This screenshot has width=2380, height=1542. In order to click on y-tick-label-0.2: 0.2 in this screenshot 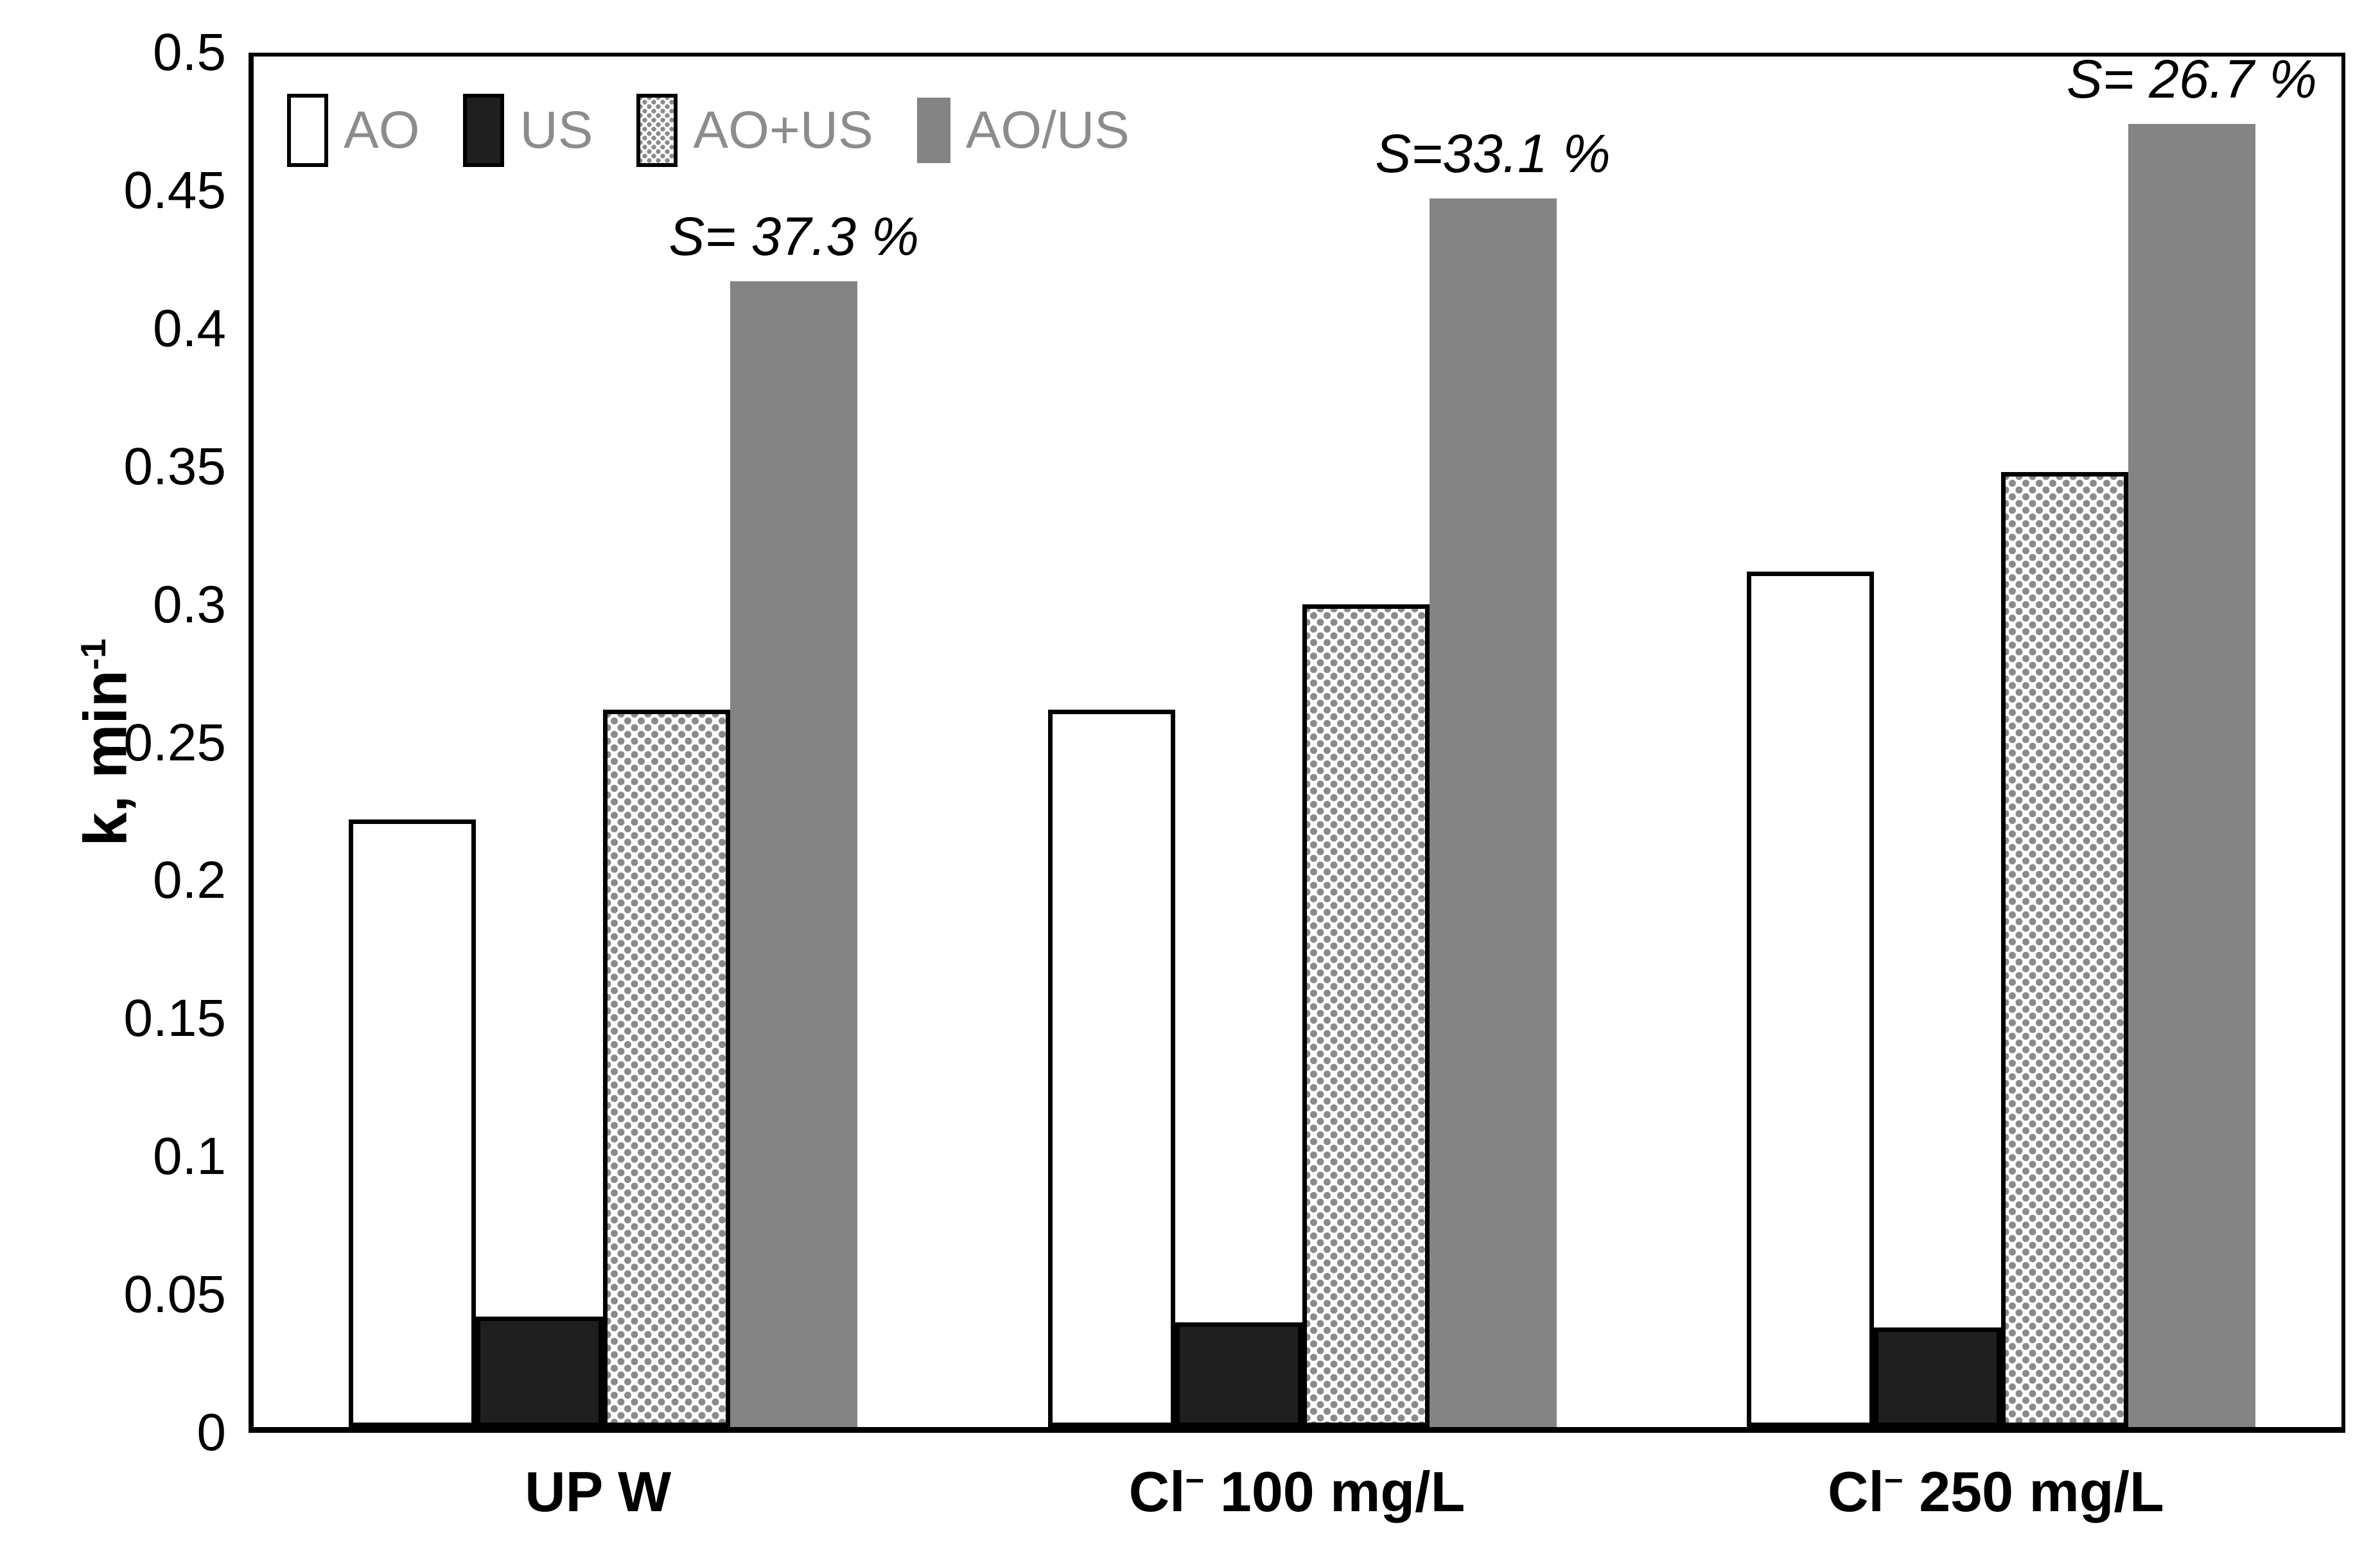, I will do `click(189, 880)`.